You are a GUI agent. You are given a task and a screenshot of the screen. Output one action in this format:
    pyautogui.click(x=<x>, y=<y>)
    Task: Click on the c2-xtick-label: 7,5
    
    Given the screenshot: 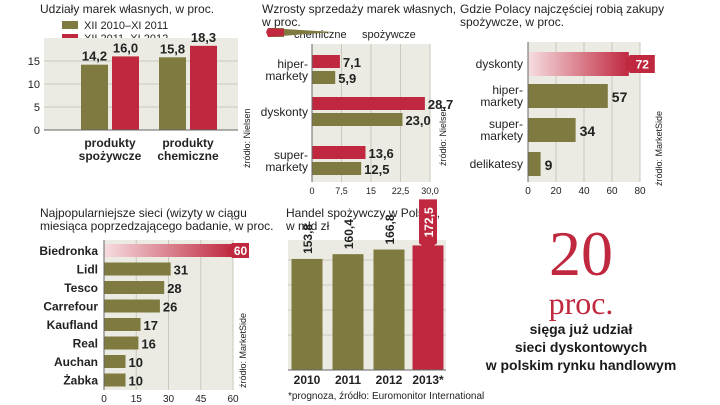 What is the action you would take?
    pyautogui.click(x=341, y=191)
    